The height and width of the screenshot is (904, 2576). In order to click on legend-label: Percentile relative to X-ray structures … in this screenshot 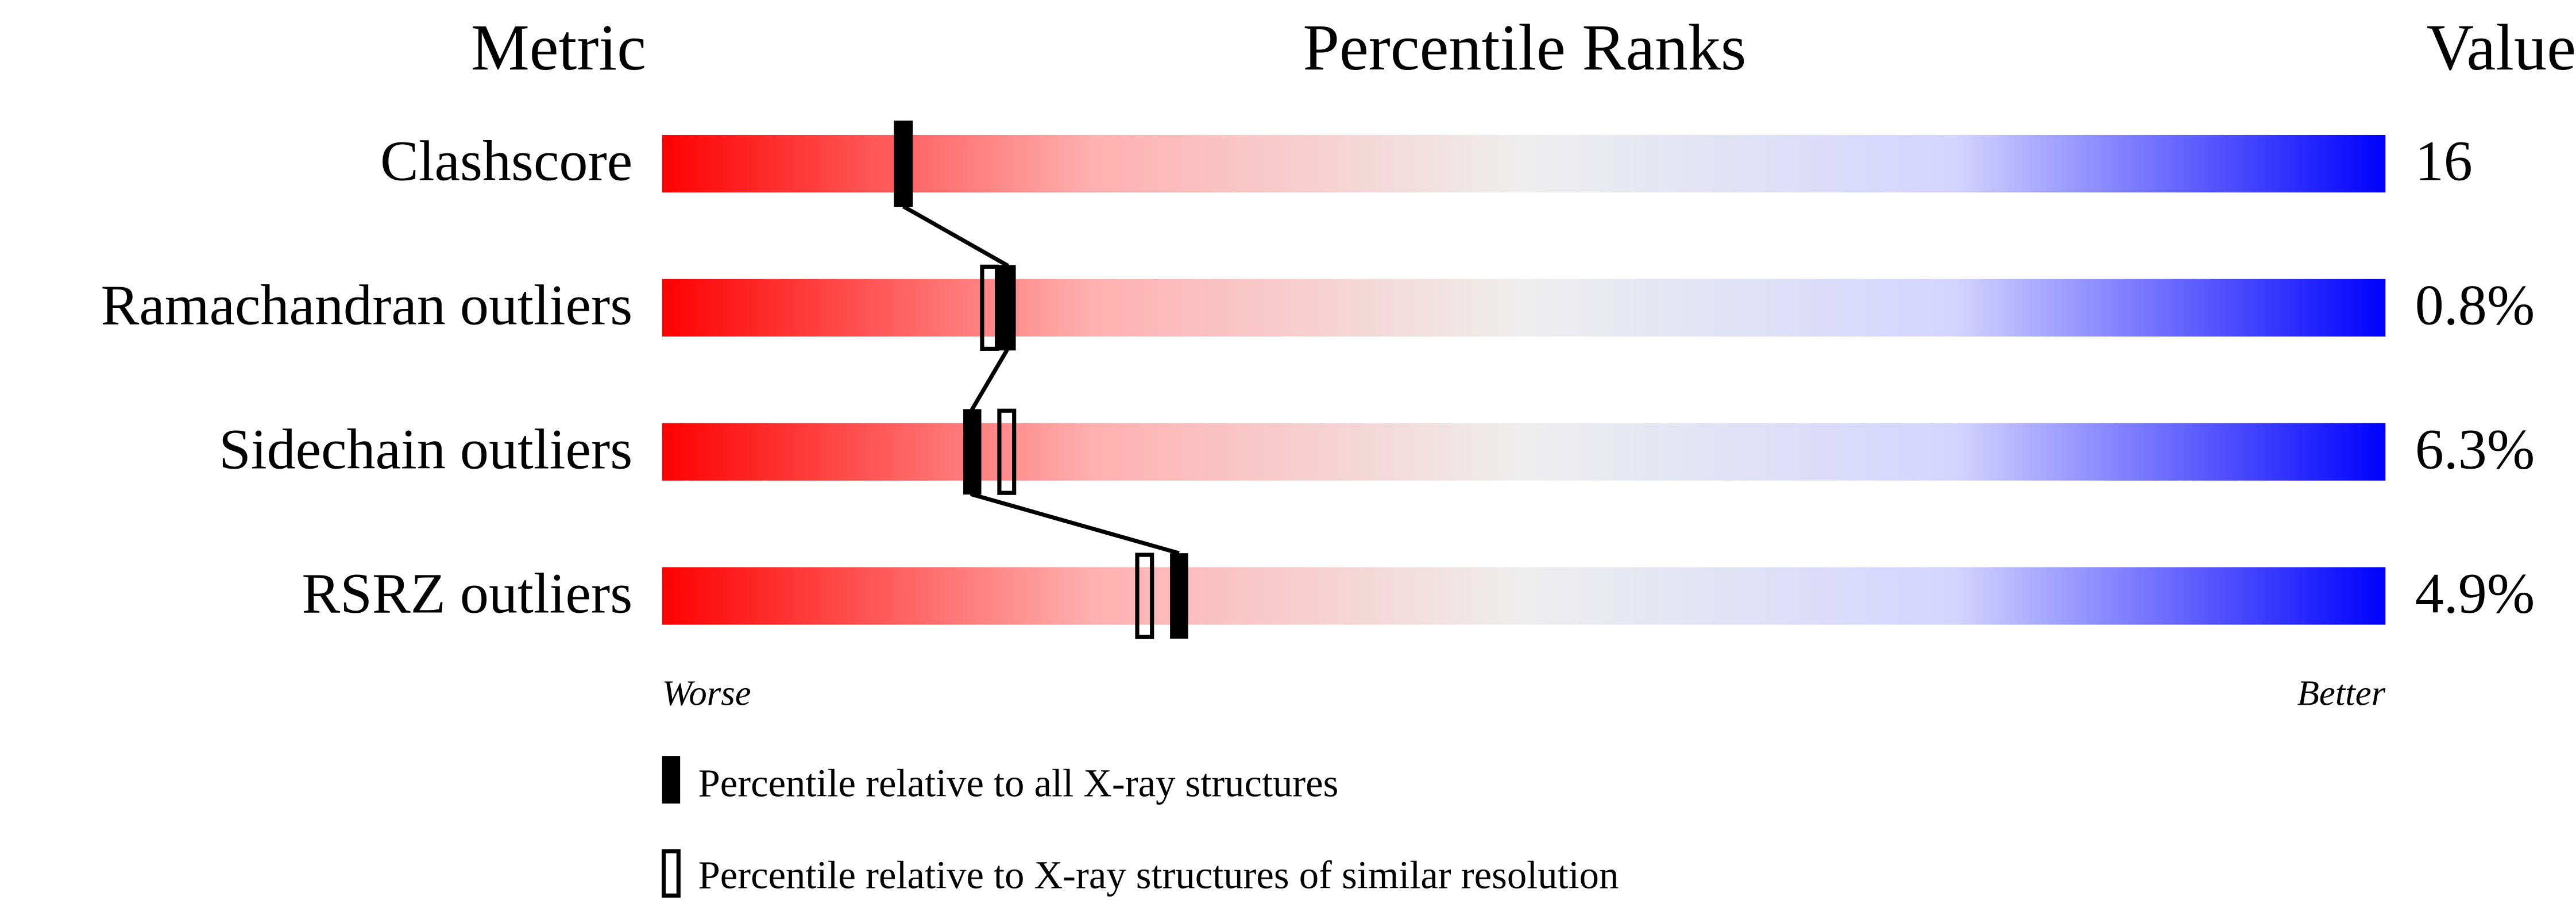, I will do `click(1158, 875)`.